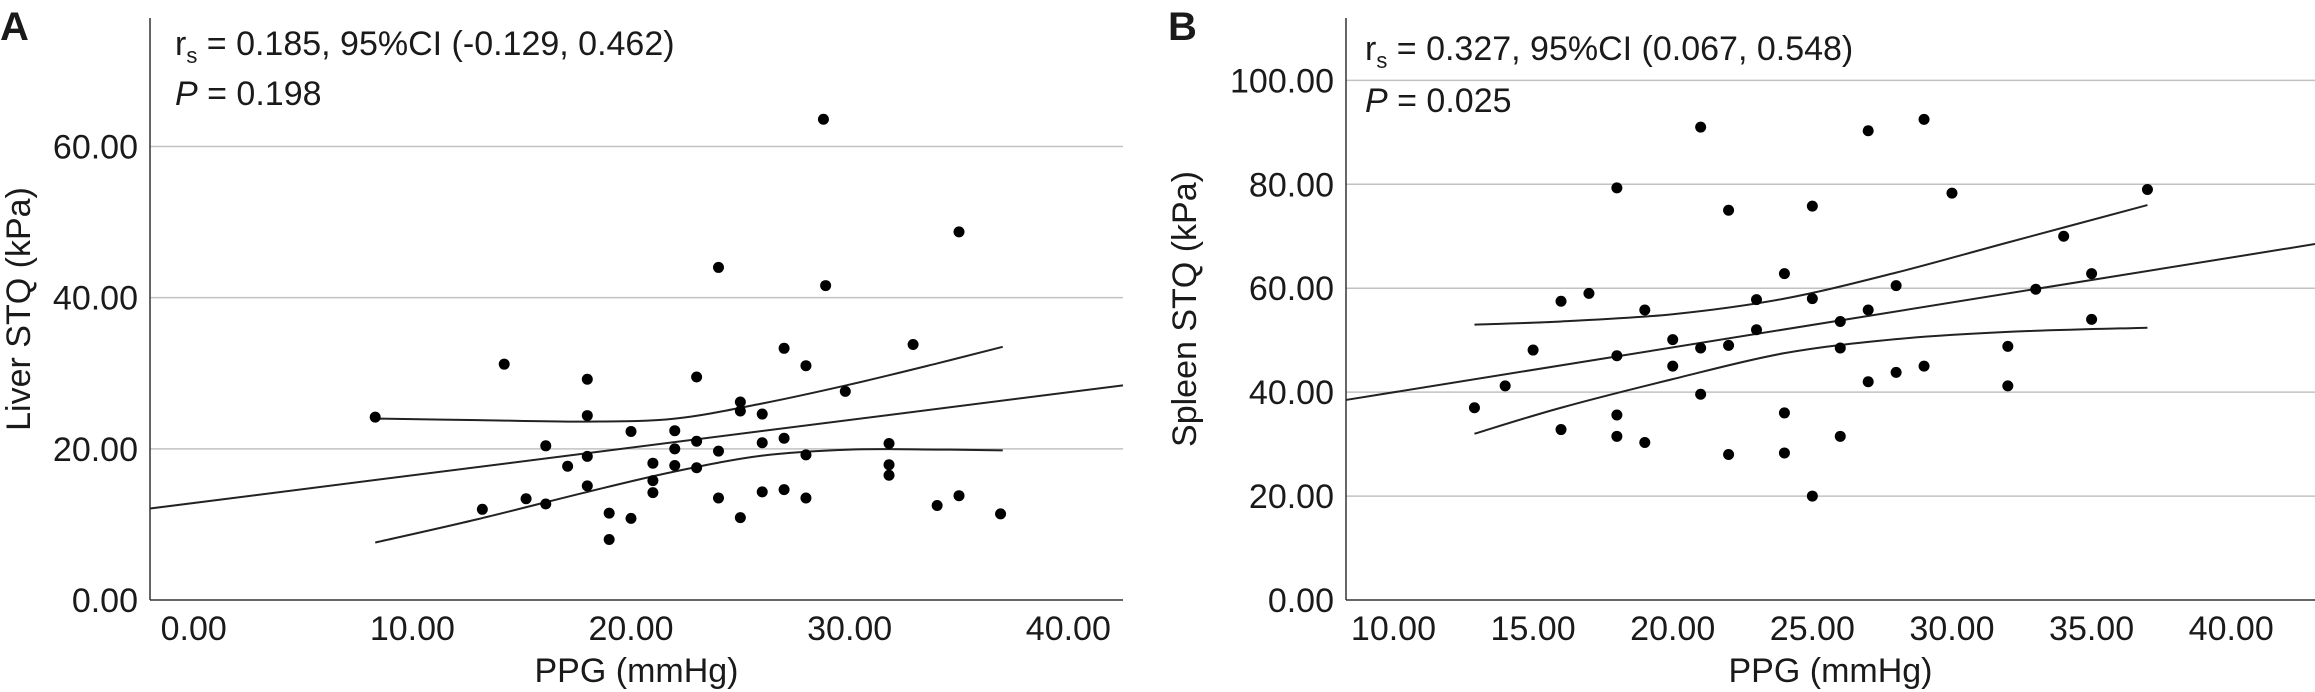  Describe the element at coordinates (14, 27) in the screenshot. I see `panel-letter: A` at that location.